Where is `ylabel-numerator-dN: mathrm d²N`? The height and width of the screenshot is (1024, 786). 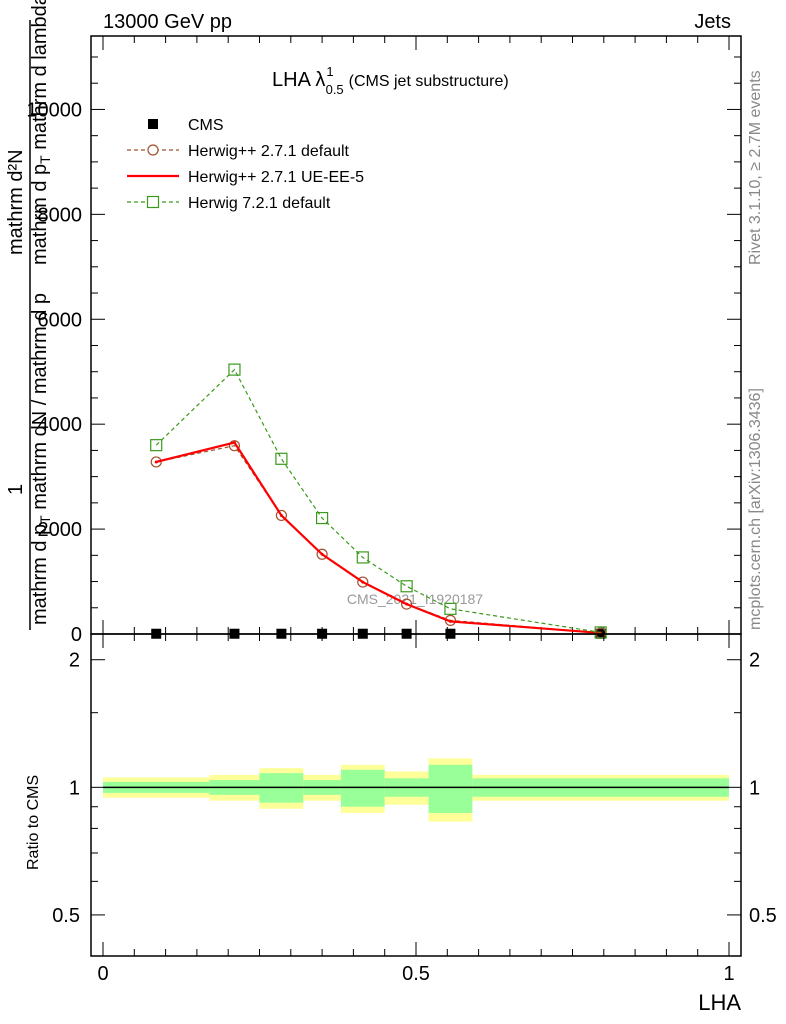
ylabel-numerator-dN: mathrm d²N is located at coordinates (16, 202).